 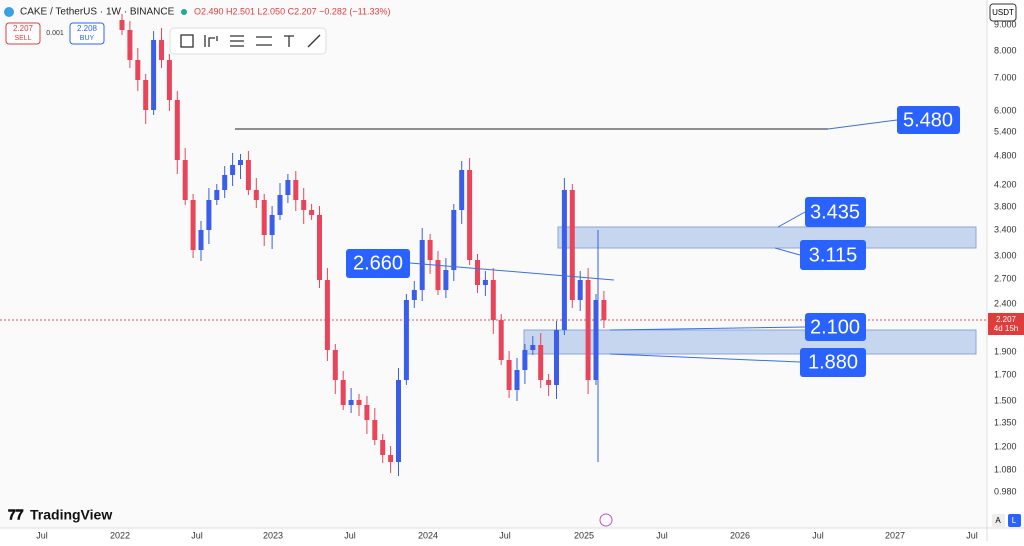 I want to click on time-label: 2025, so click(x=584, y=535).